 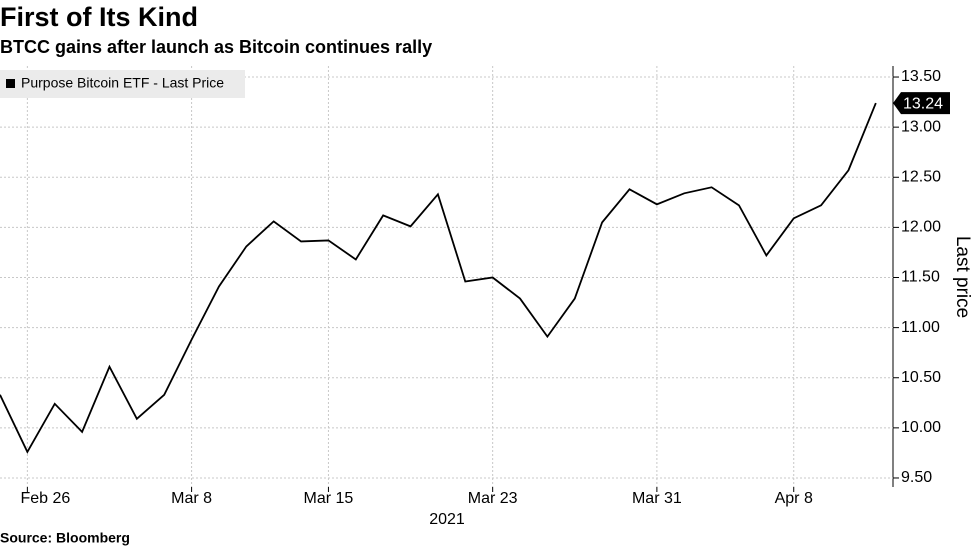 What do you see at coordinates (921, 126) in the screenshot?
I see `y-tick-label: 13.00` at bounding box center [921, 126].